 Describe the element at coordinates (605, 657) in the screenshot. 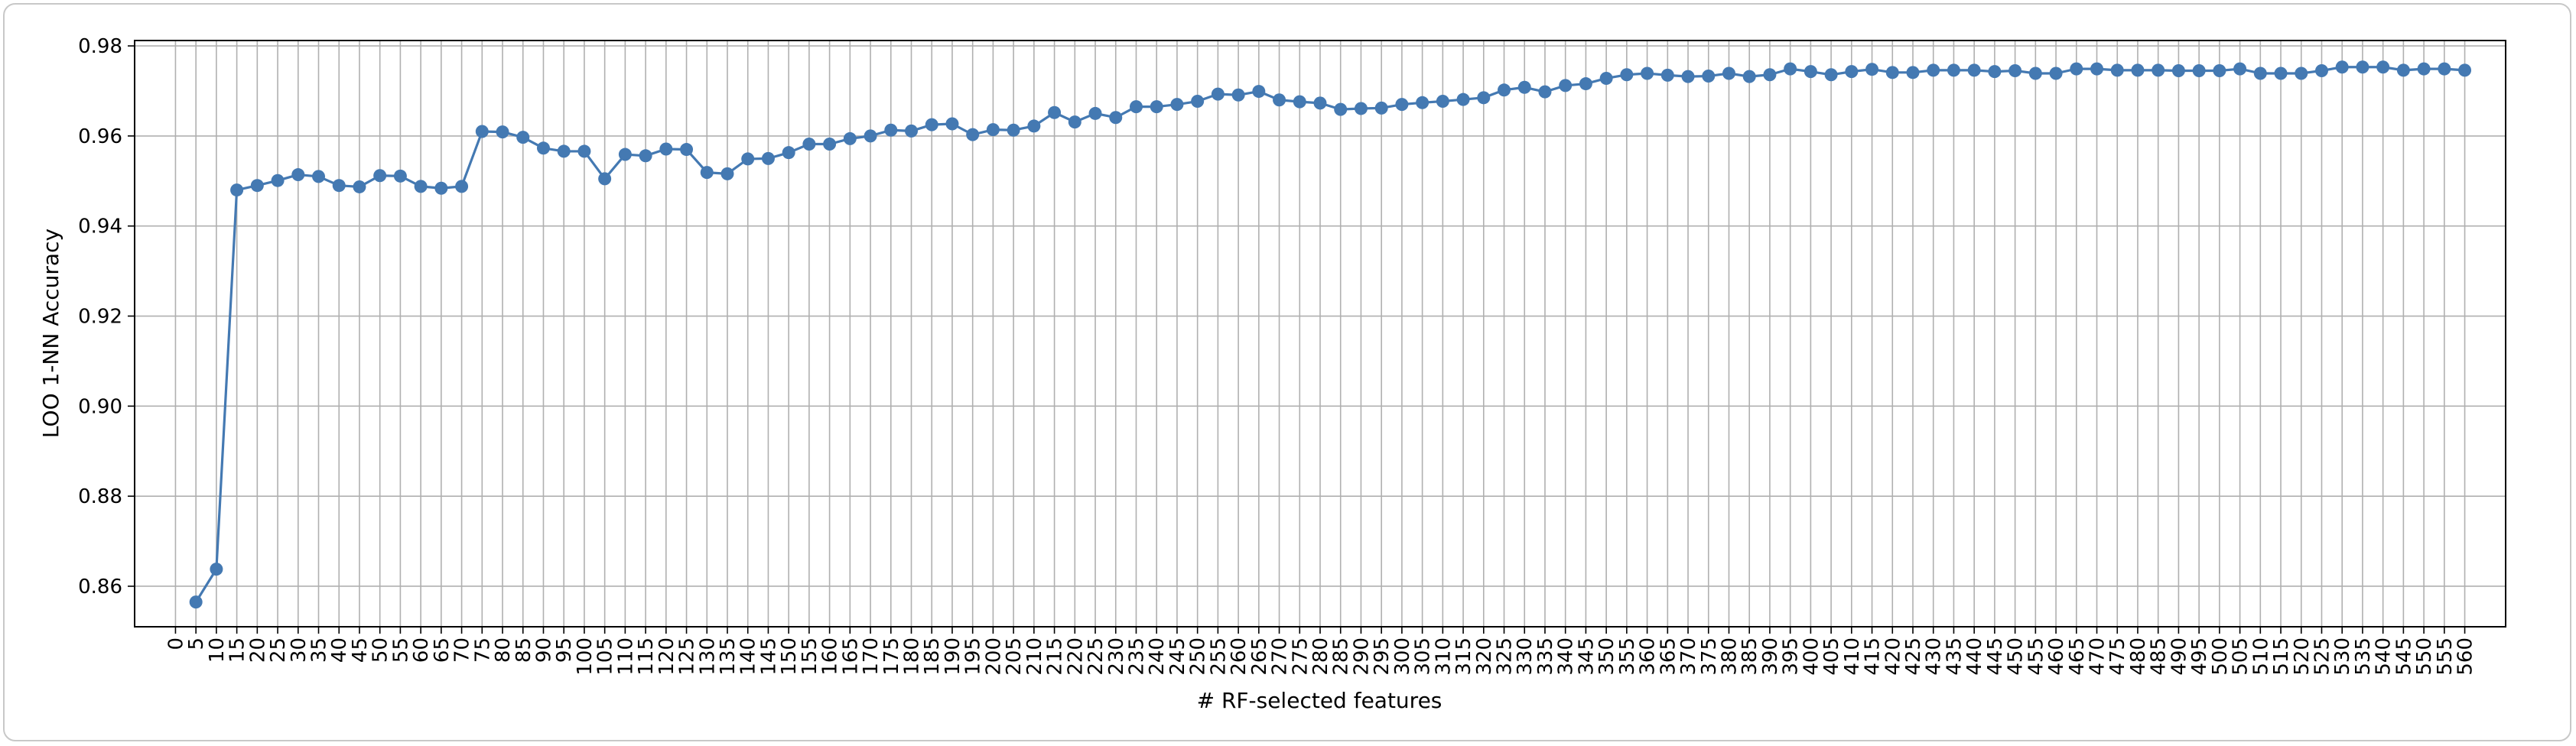

I see `x-tick-label: 105` at that location.